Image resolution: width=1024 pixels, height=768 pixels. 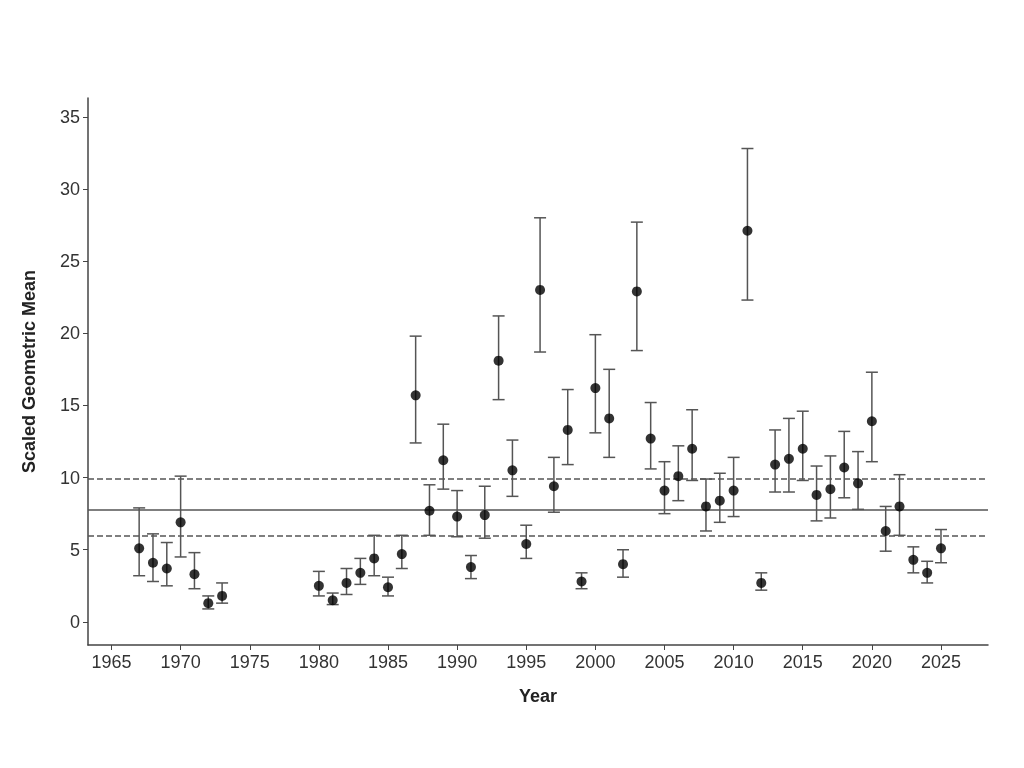 What do you see at coordinates (871, 662) in the screenshot?
I see `x-tick-label: 2020` at bounding box center [871, 662].